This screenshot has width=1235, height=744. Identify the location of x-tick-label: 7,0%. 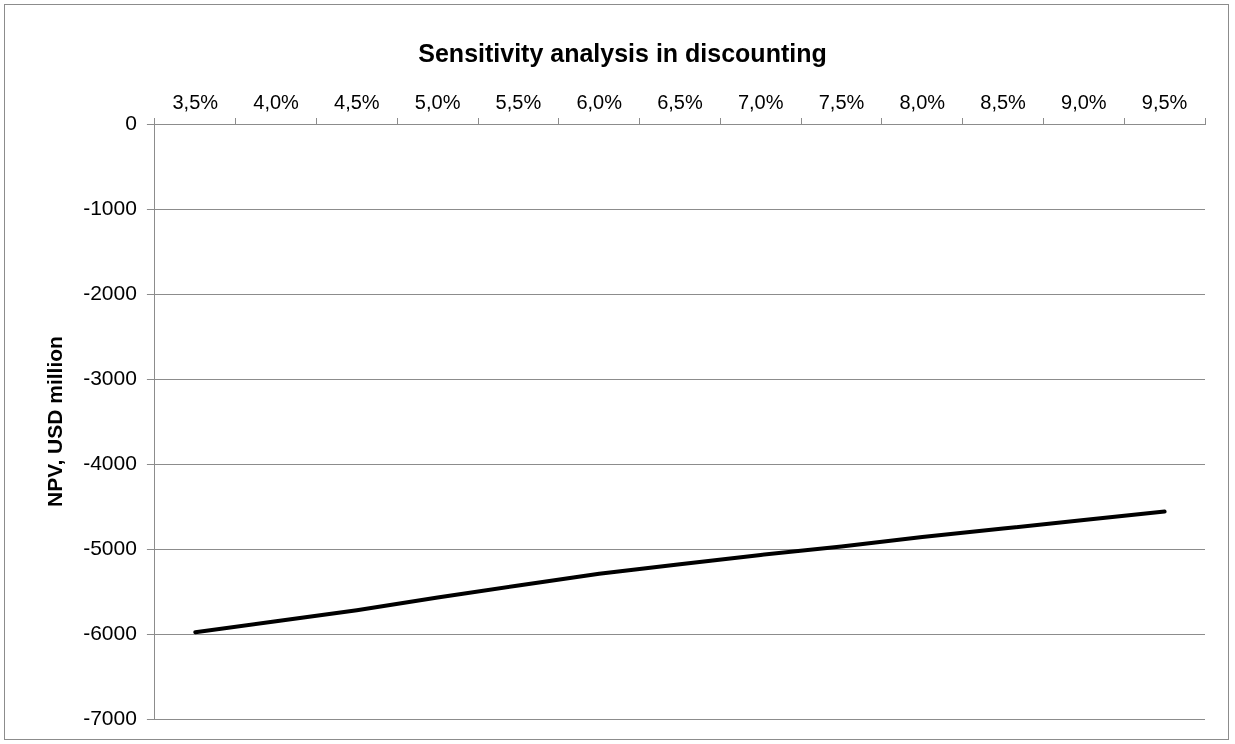
(760, 101).